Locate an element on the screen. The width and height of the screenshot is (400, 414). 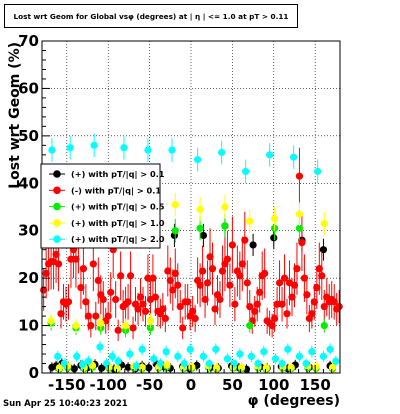
y-tick-label: 20 is located at coordinates (28, 278).